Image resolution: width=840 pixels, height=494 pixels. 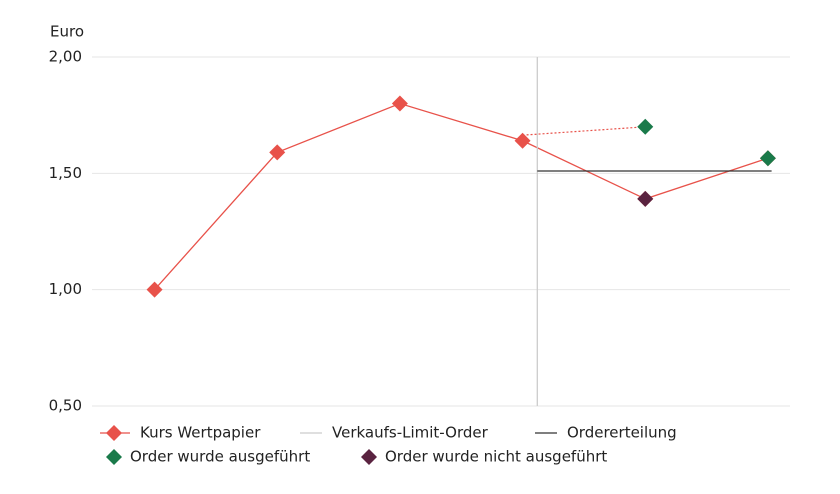 What do you see at coordinates (584, 131) in the screenshot?
I see `series-line` at bounding box center [584, 131].